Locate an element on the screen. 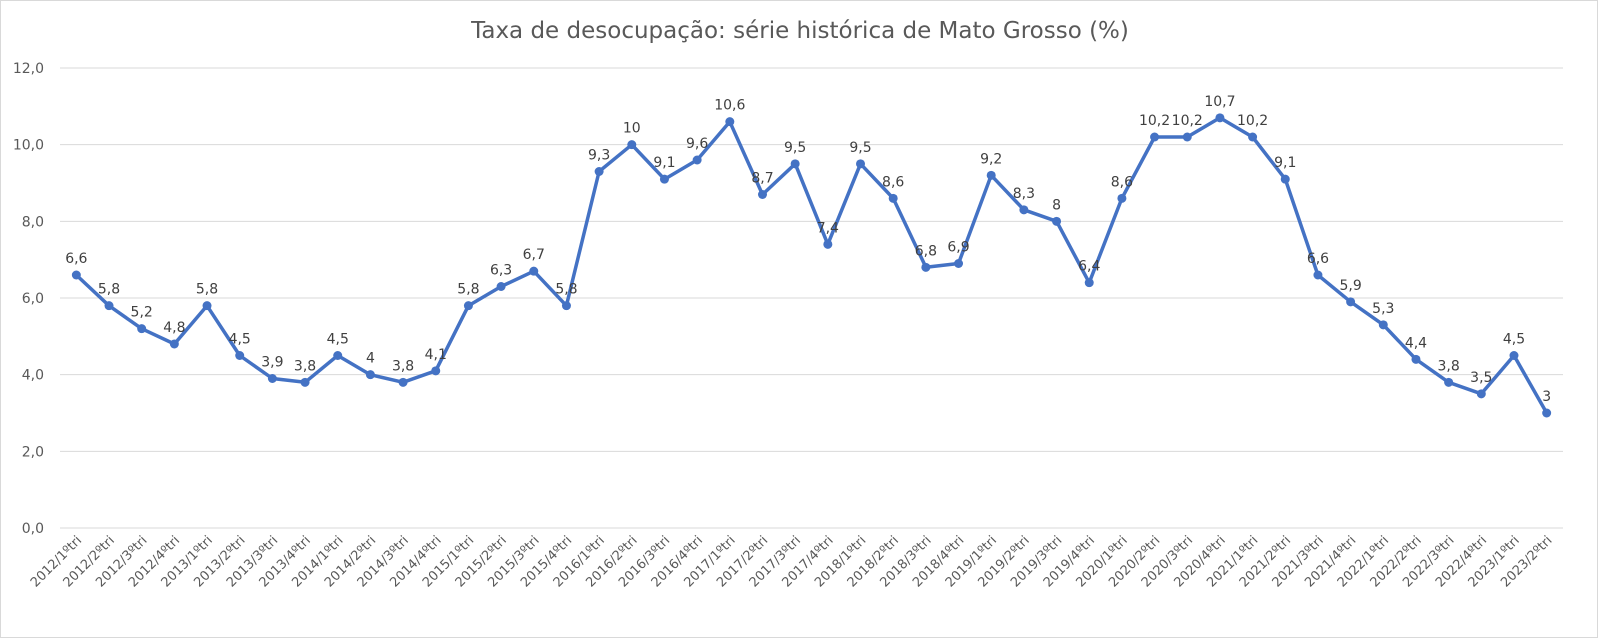 This screenshot has height=640, width=1600. y-tick-label: 8,0 is located at coordinates (33, 222).